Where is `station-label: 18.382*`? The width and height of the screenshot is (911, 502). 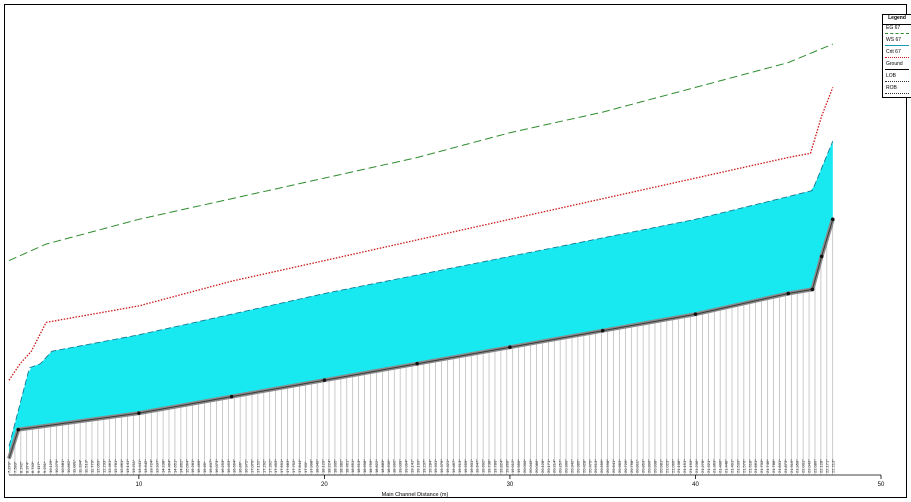
station-label: 18.382* is located at coordinates (340, 466).